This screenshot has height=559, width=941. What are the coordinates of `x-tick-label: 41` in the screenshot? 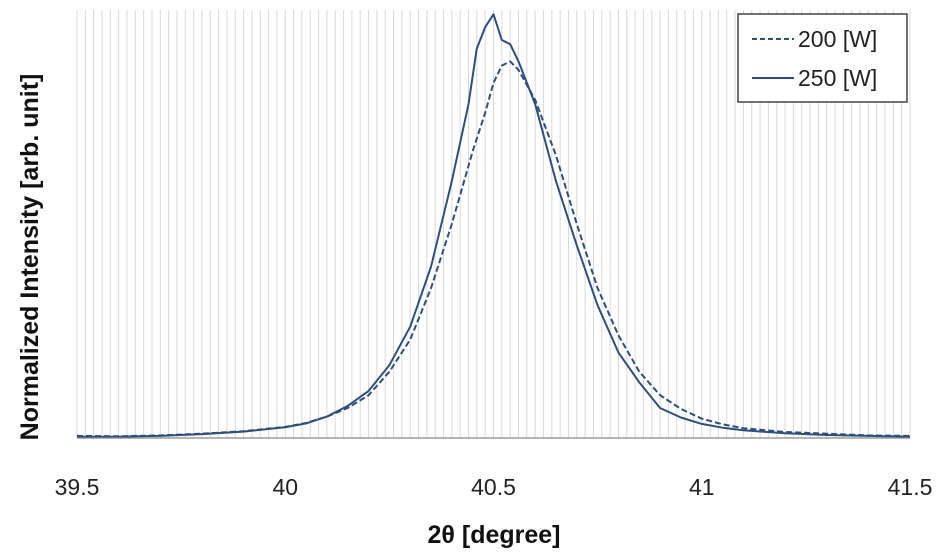 It's located at (702, 487).